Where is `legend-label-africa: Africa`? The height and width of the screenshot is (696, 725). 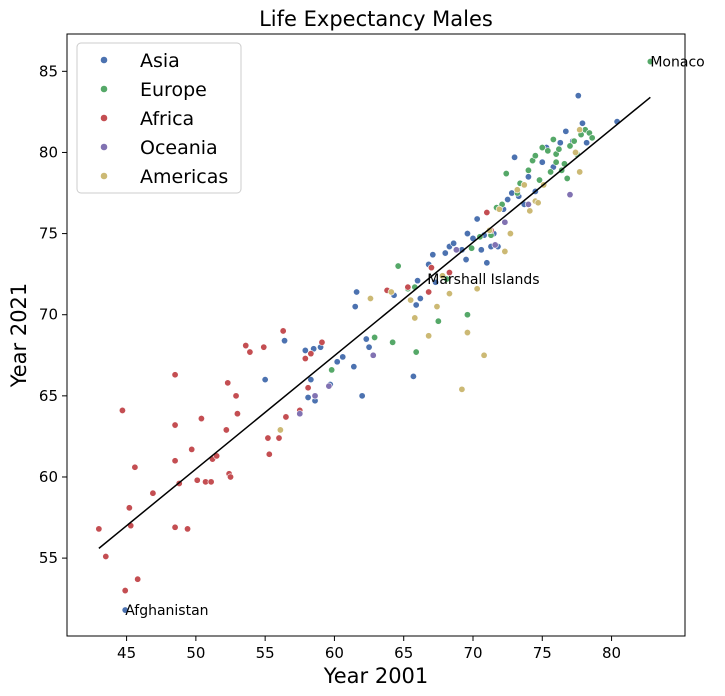 legend-label-africa: Africa is located at coordinates (167, 119).